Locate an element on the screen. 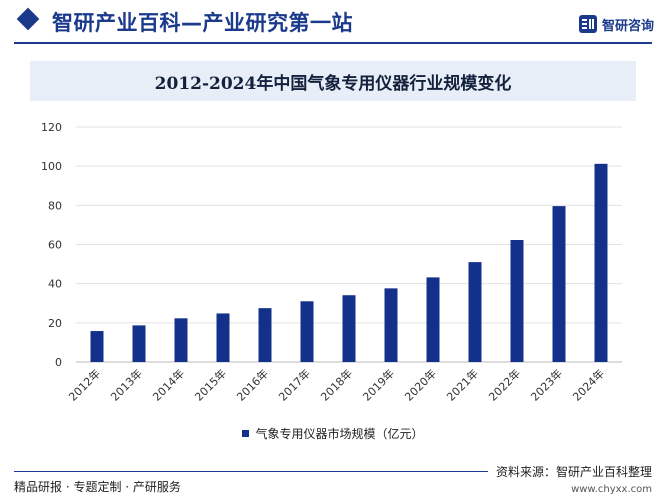  y-tick-label: 80 is located at coordinates (55, 205).